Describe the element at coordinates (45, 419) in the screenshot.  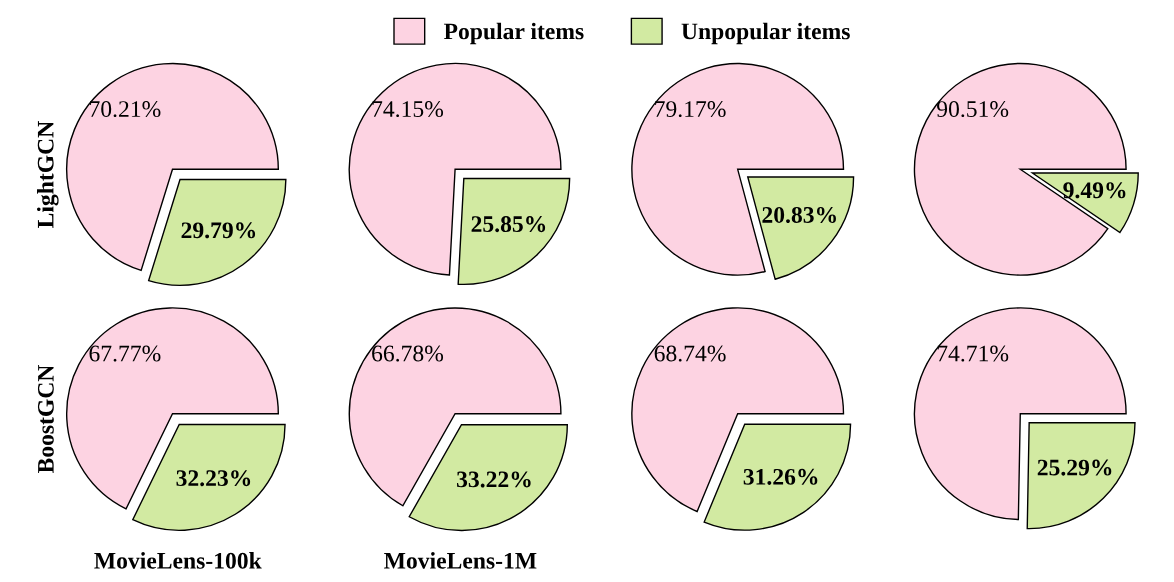
I see `text: BoostGCN` at that location.